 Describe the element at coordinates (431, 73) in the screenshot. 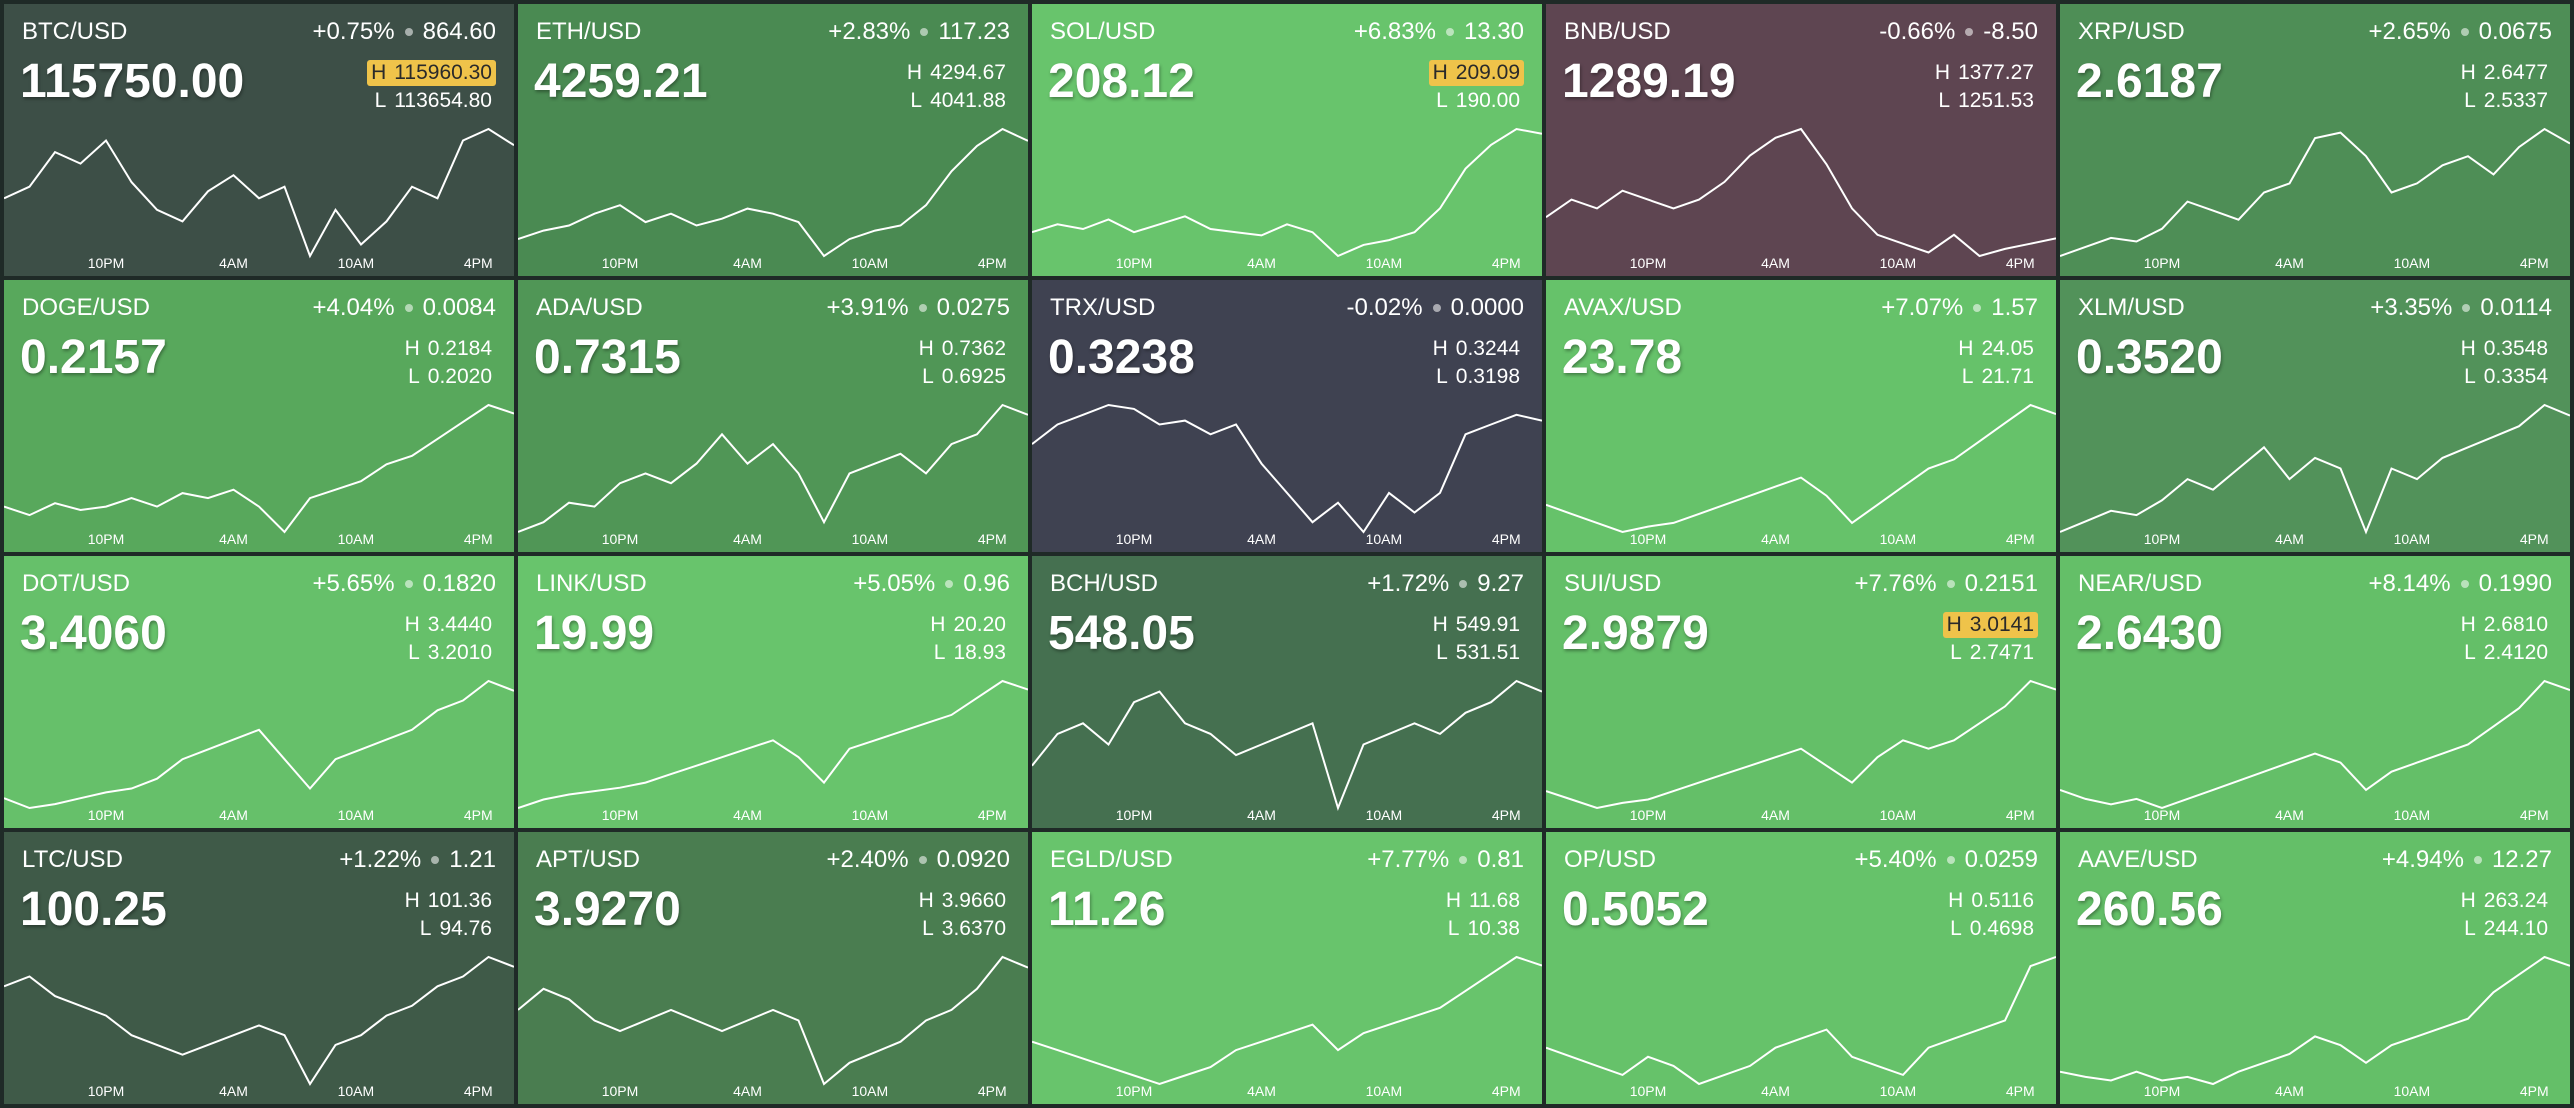

I see `high-row: H 115960.30` at that location.